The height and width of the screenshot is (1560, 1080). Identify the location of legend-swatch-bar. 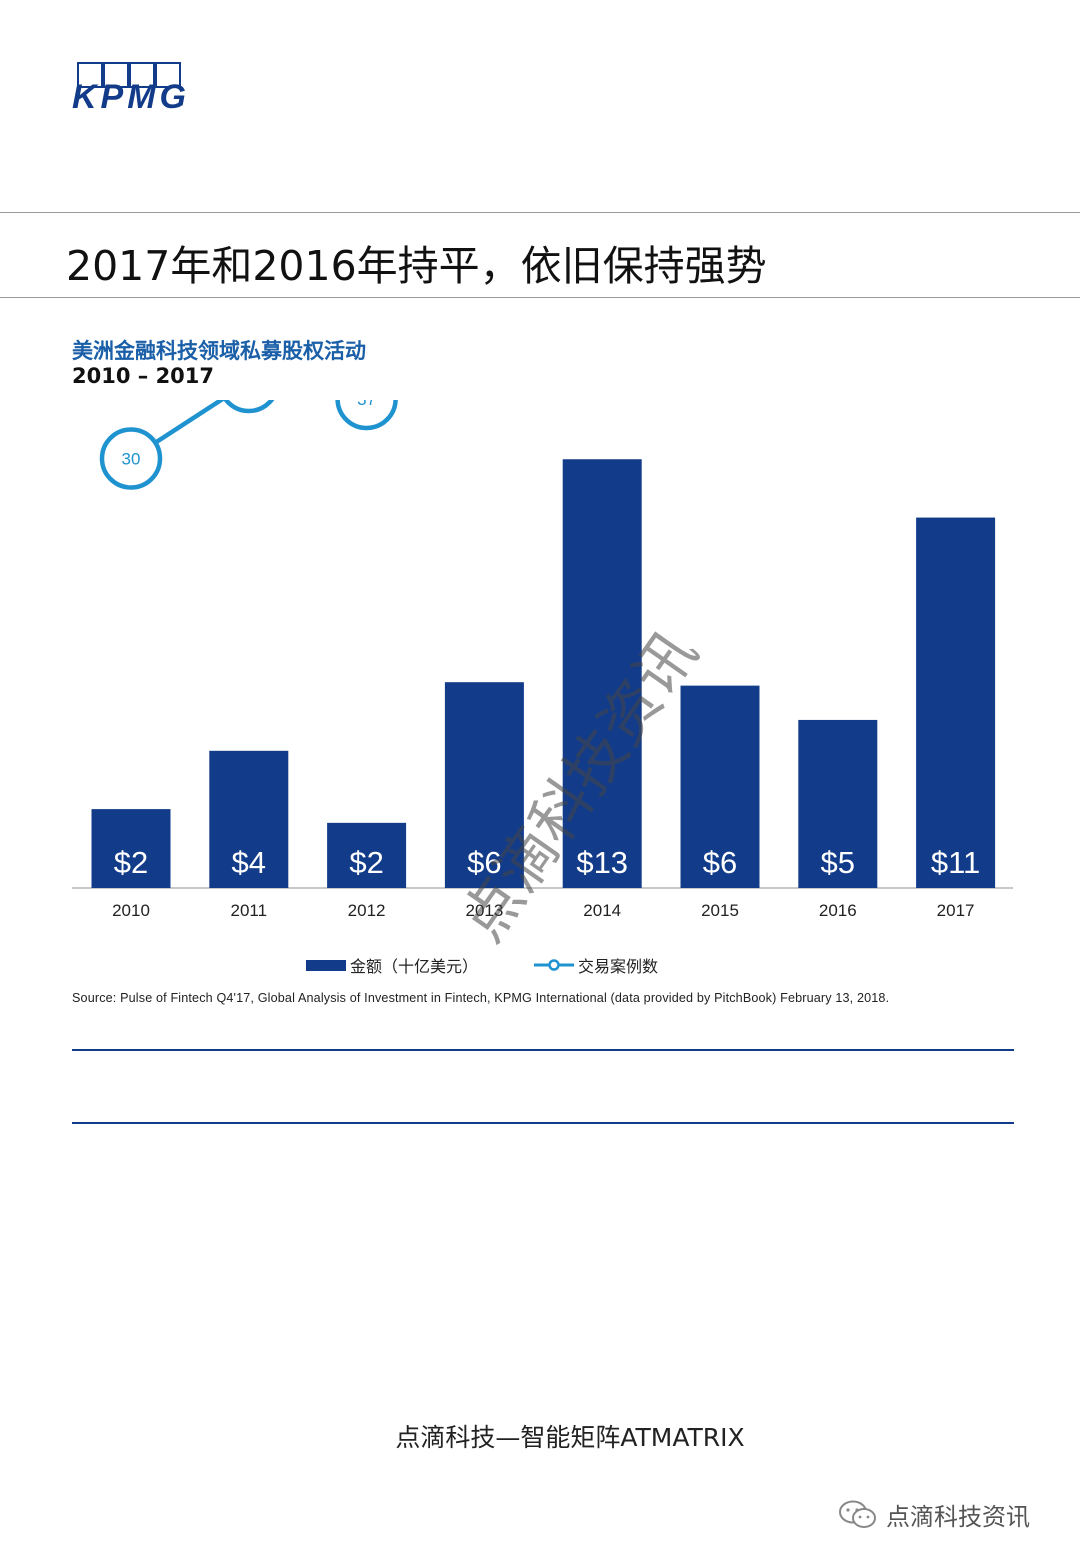
(326, 965).